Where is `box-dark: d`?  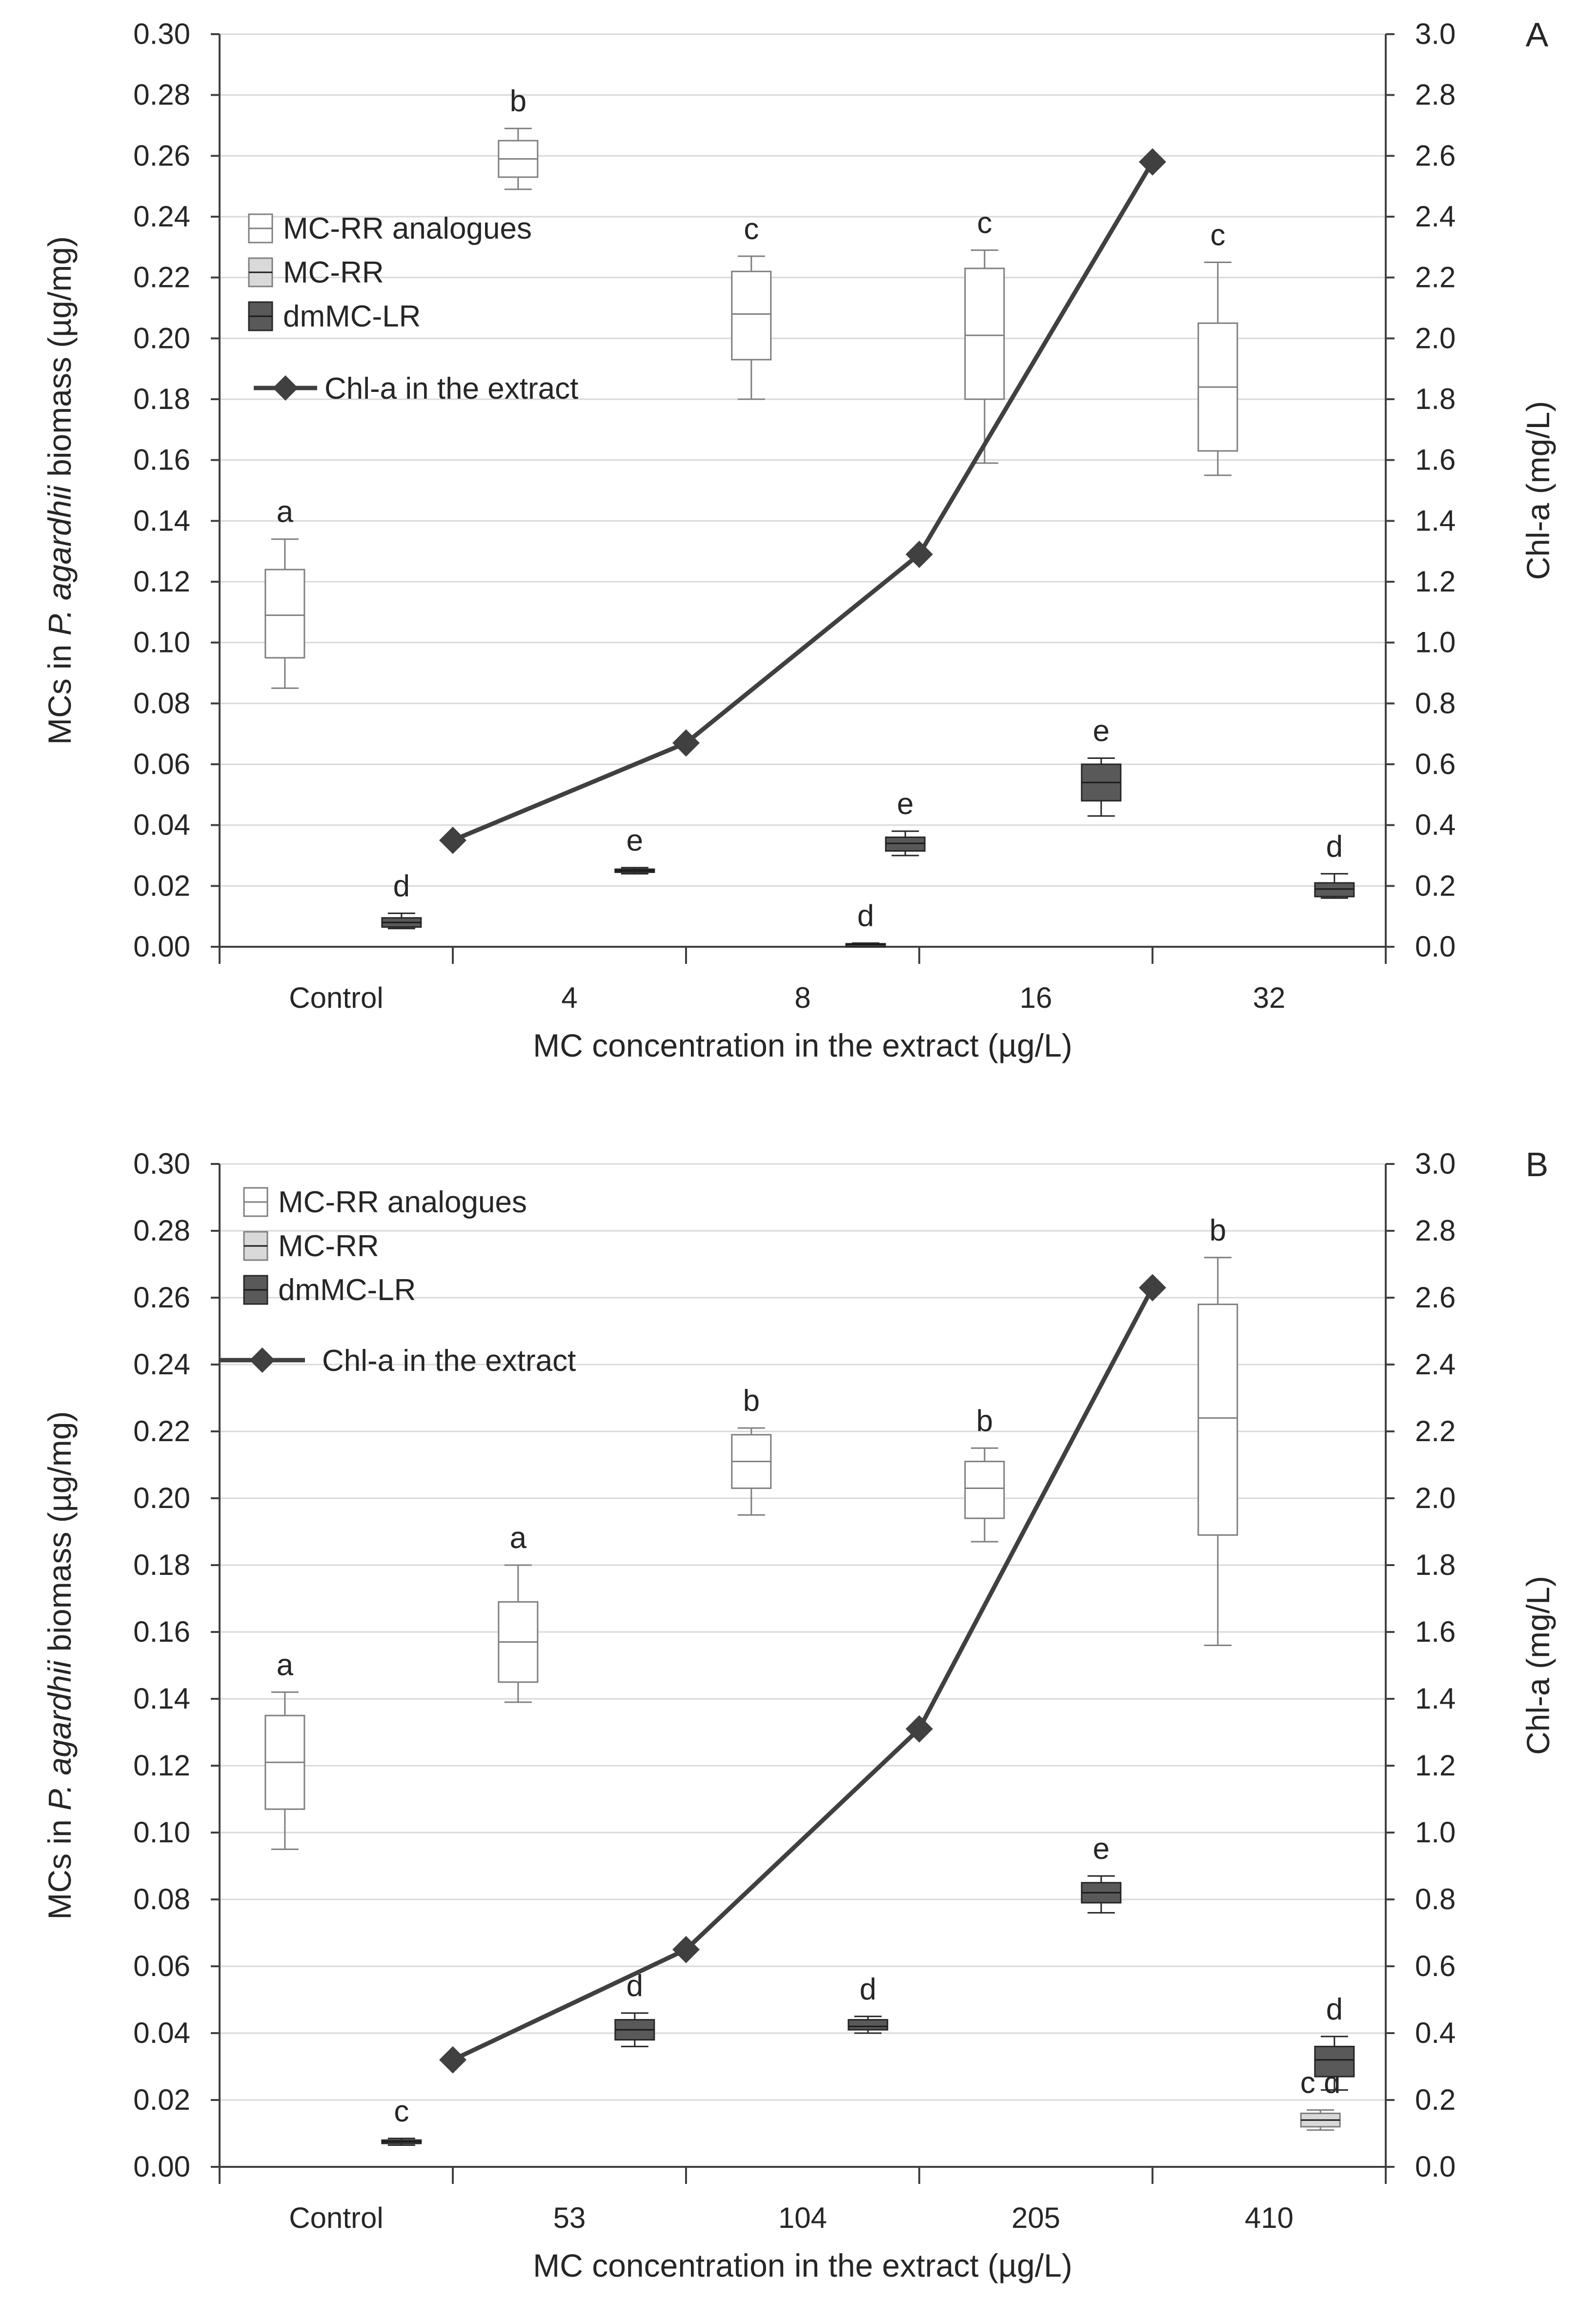
box-dark: d is located at coordinates (868, 2003).